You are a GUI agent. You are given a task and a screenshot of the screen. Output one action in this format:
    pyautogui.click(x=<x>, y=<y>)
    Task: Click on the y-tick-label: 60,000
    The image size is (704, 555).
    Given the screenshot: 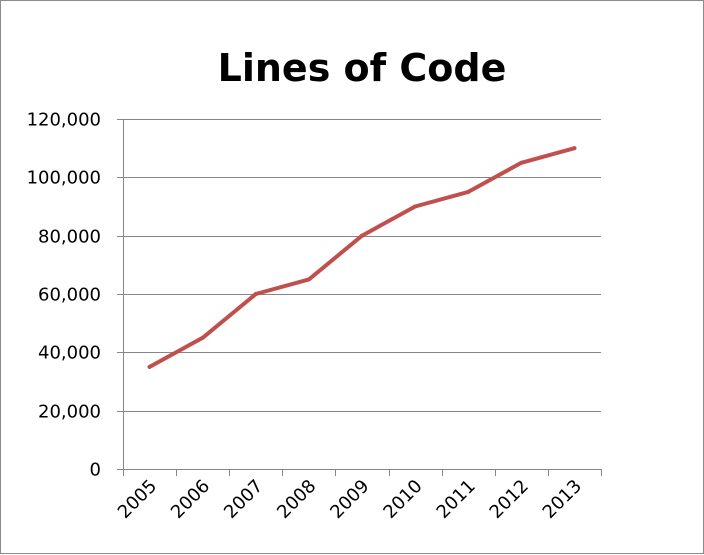 What is the action you would take?
    pyautogui.click(x=69, y=295)
    